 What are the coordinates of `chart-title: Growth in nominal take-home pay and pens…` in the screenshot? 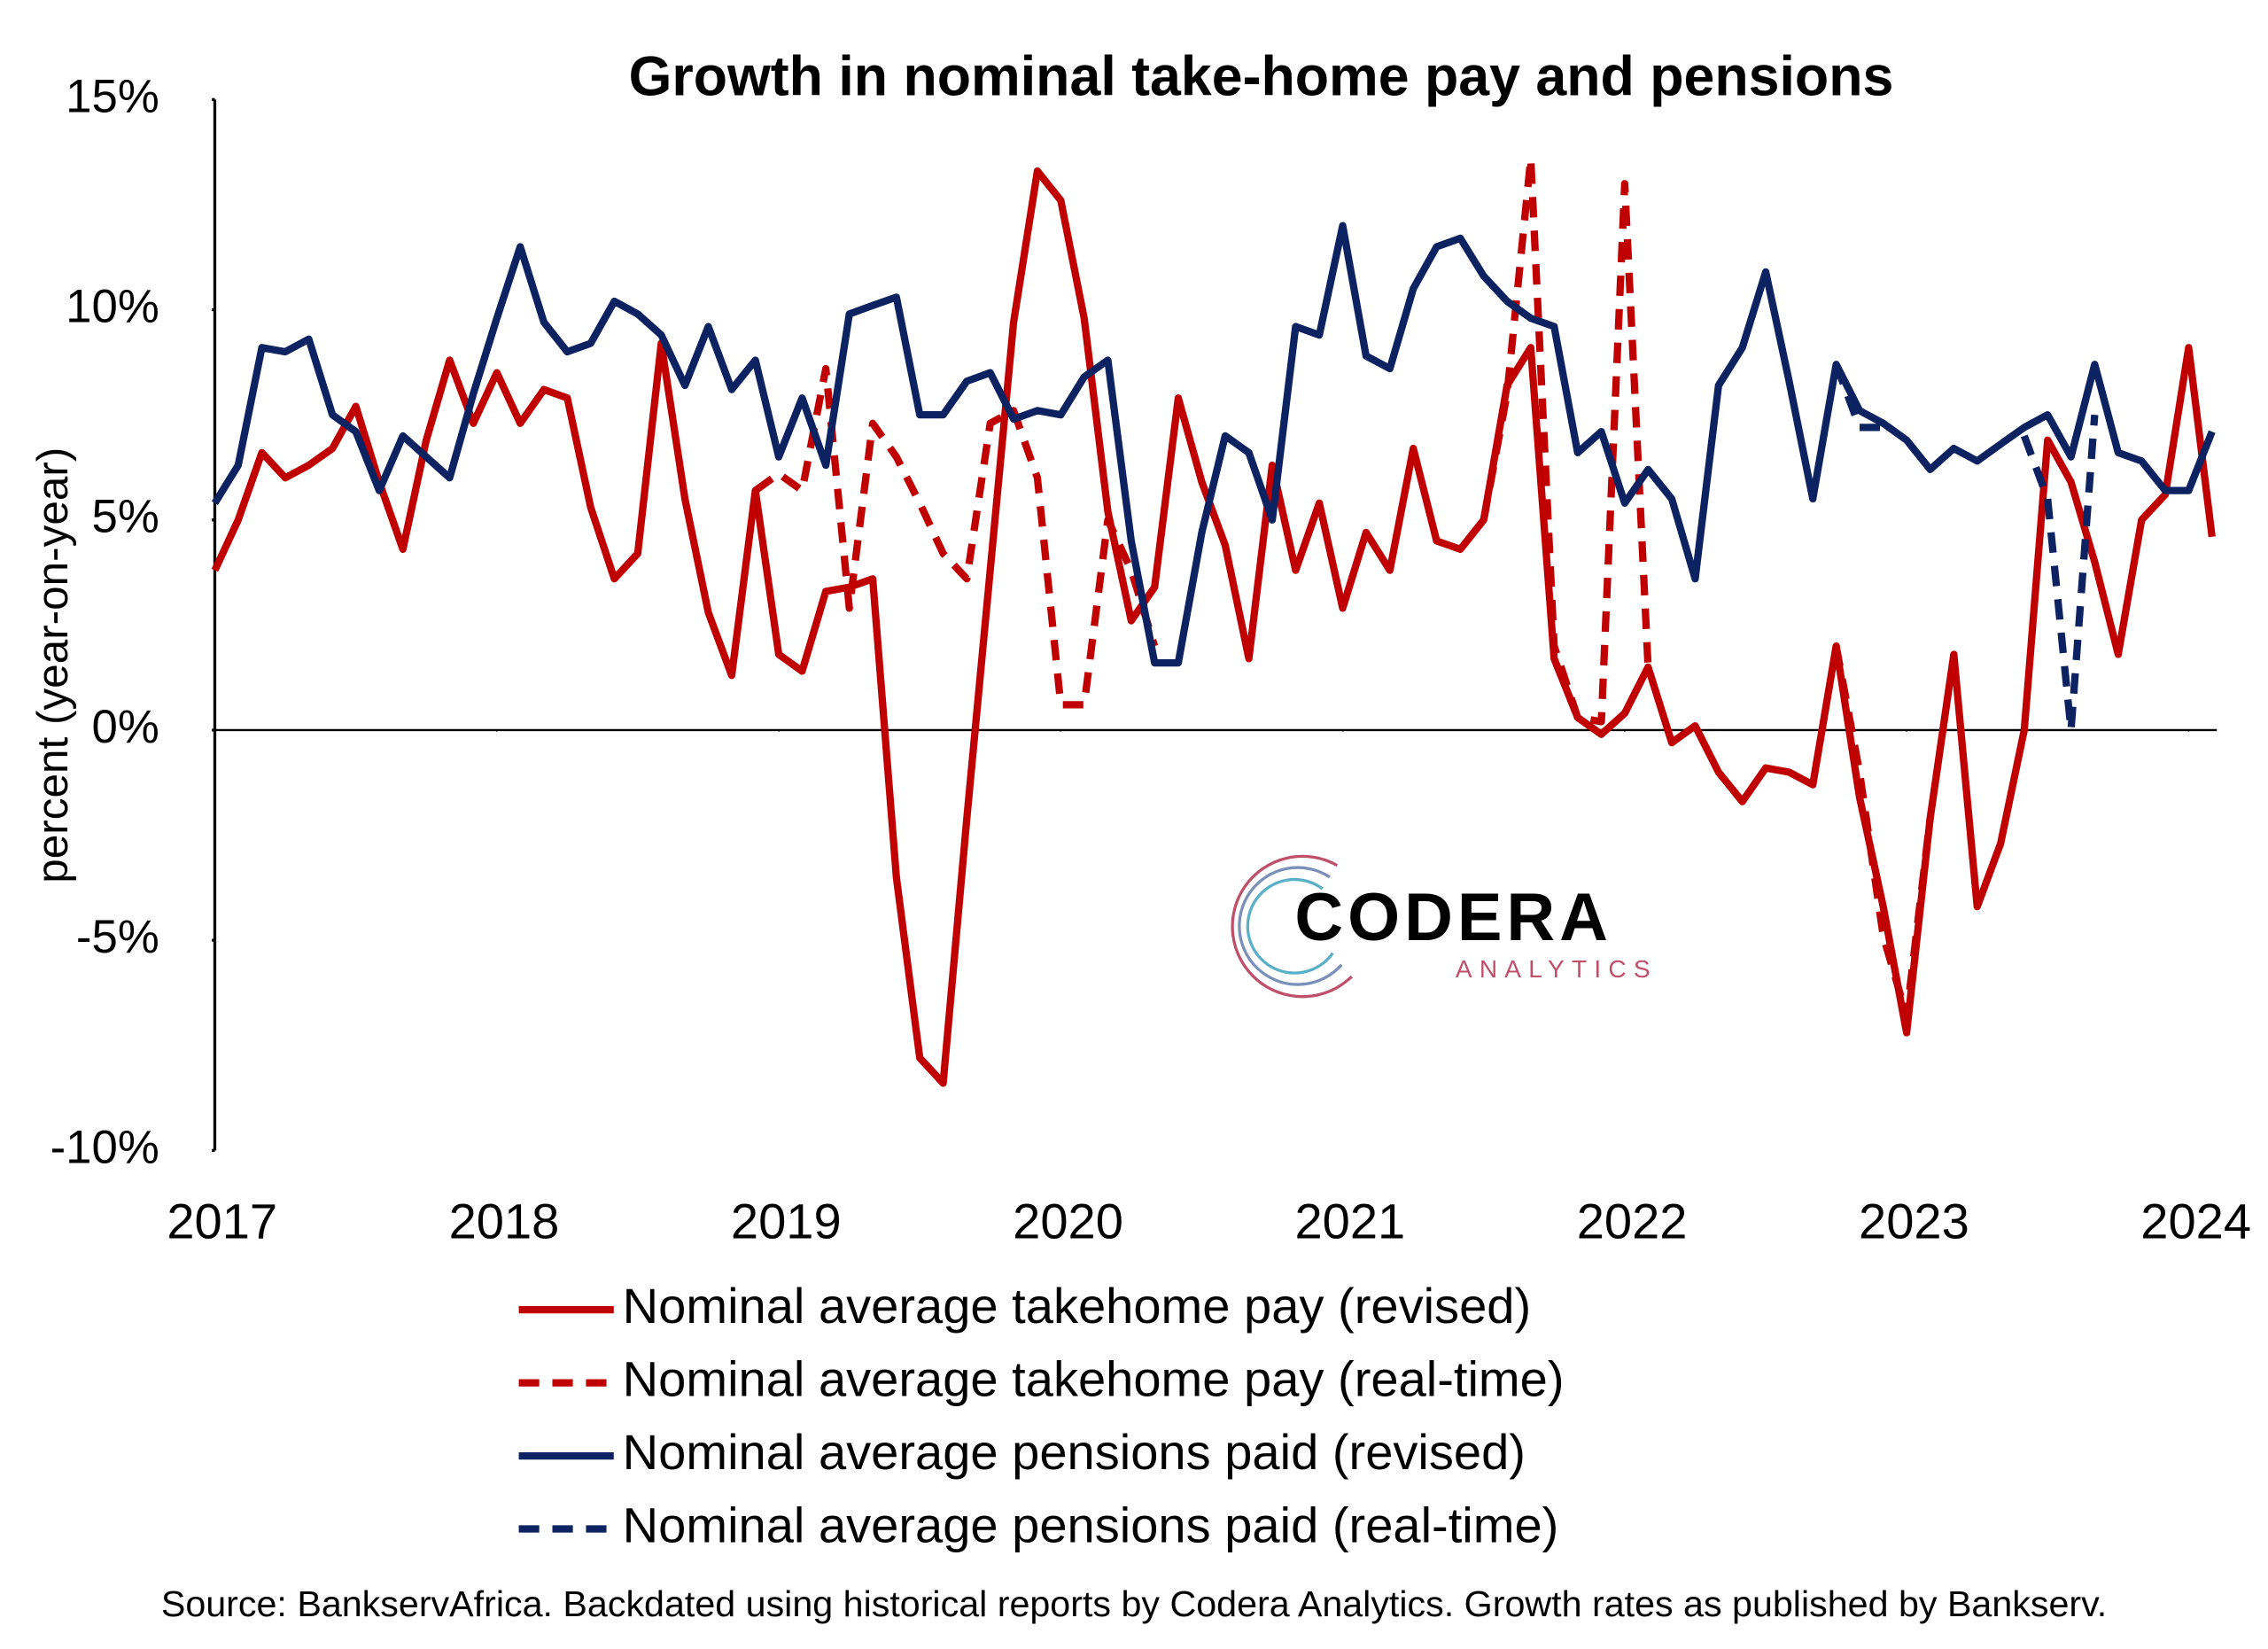 It's located at (1261, 76).